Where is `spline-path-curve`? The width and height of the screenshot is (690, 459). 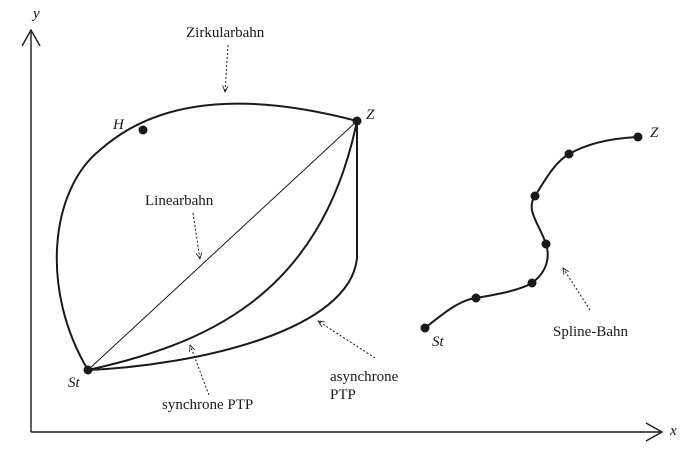
spline-path-curve is located at coordinates (531, 232).